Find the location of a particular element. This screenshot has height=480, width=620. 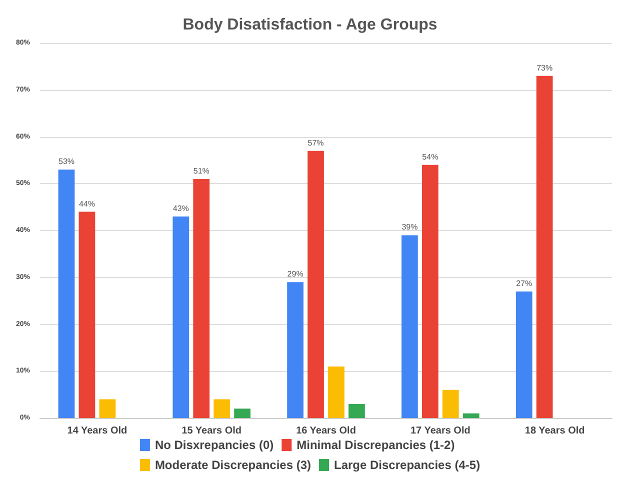

x-tick-label: 17 Years Old is located at coordinates (440, 431).